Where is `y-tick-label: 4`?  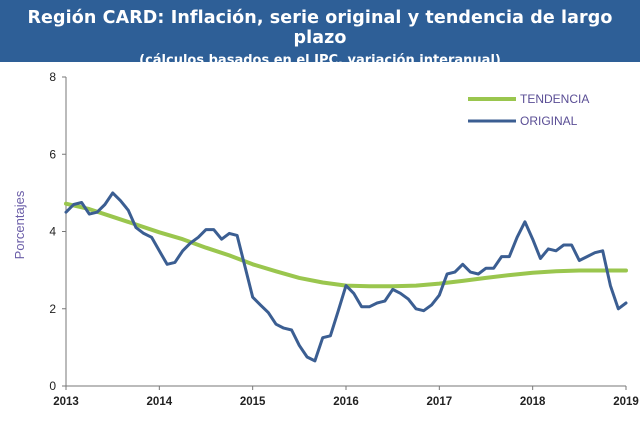 y-tick-label: 4 is located at coordinates (52, 232).